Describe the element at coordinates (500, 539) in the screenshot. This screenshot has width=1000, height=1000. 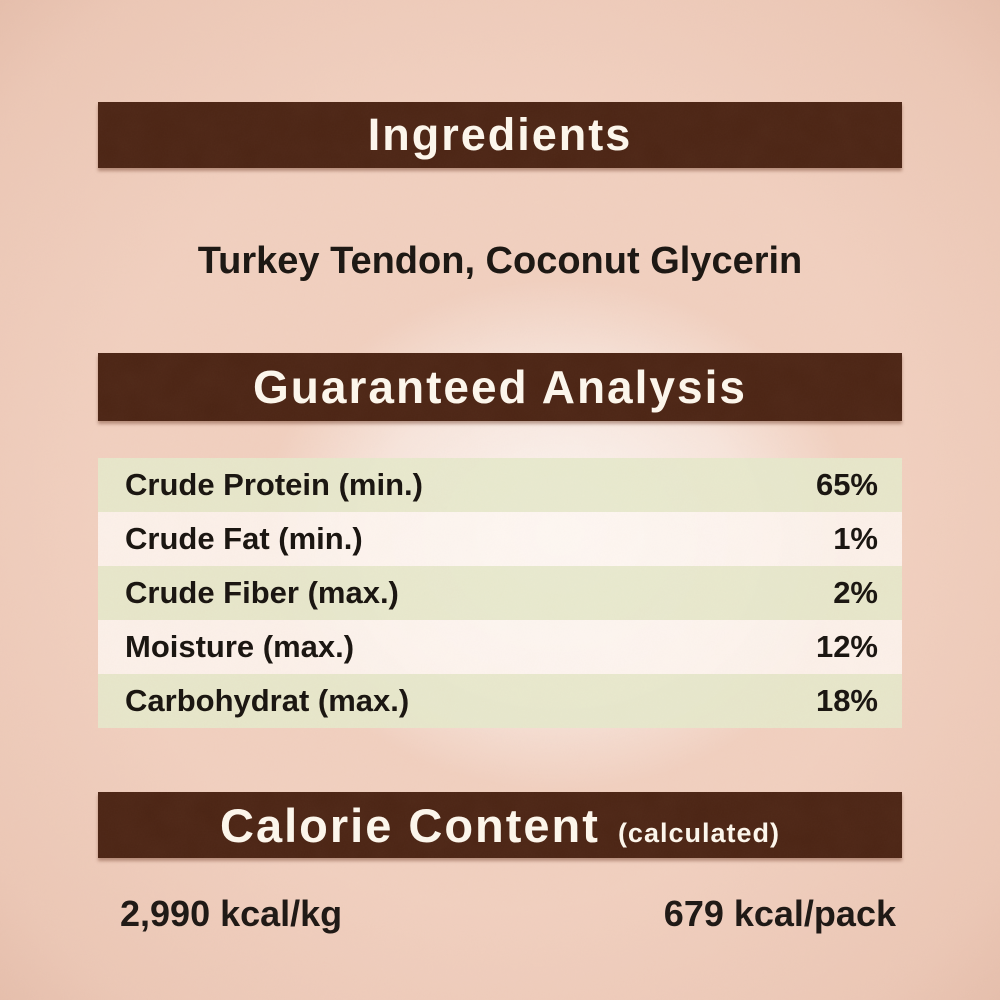
I see `analysis-row: Crude Fat (min.) 1%` at that location.